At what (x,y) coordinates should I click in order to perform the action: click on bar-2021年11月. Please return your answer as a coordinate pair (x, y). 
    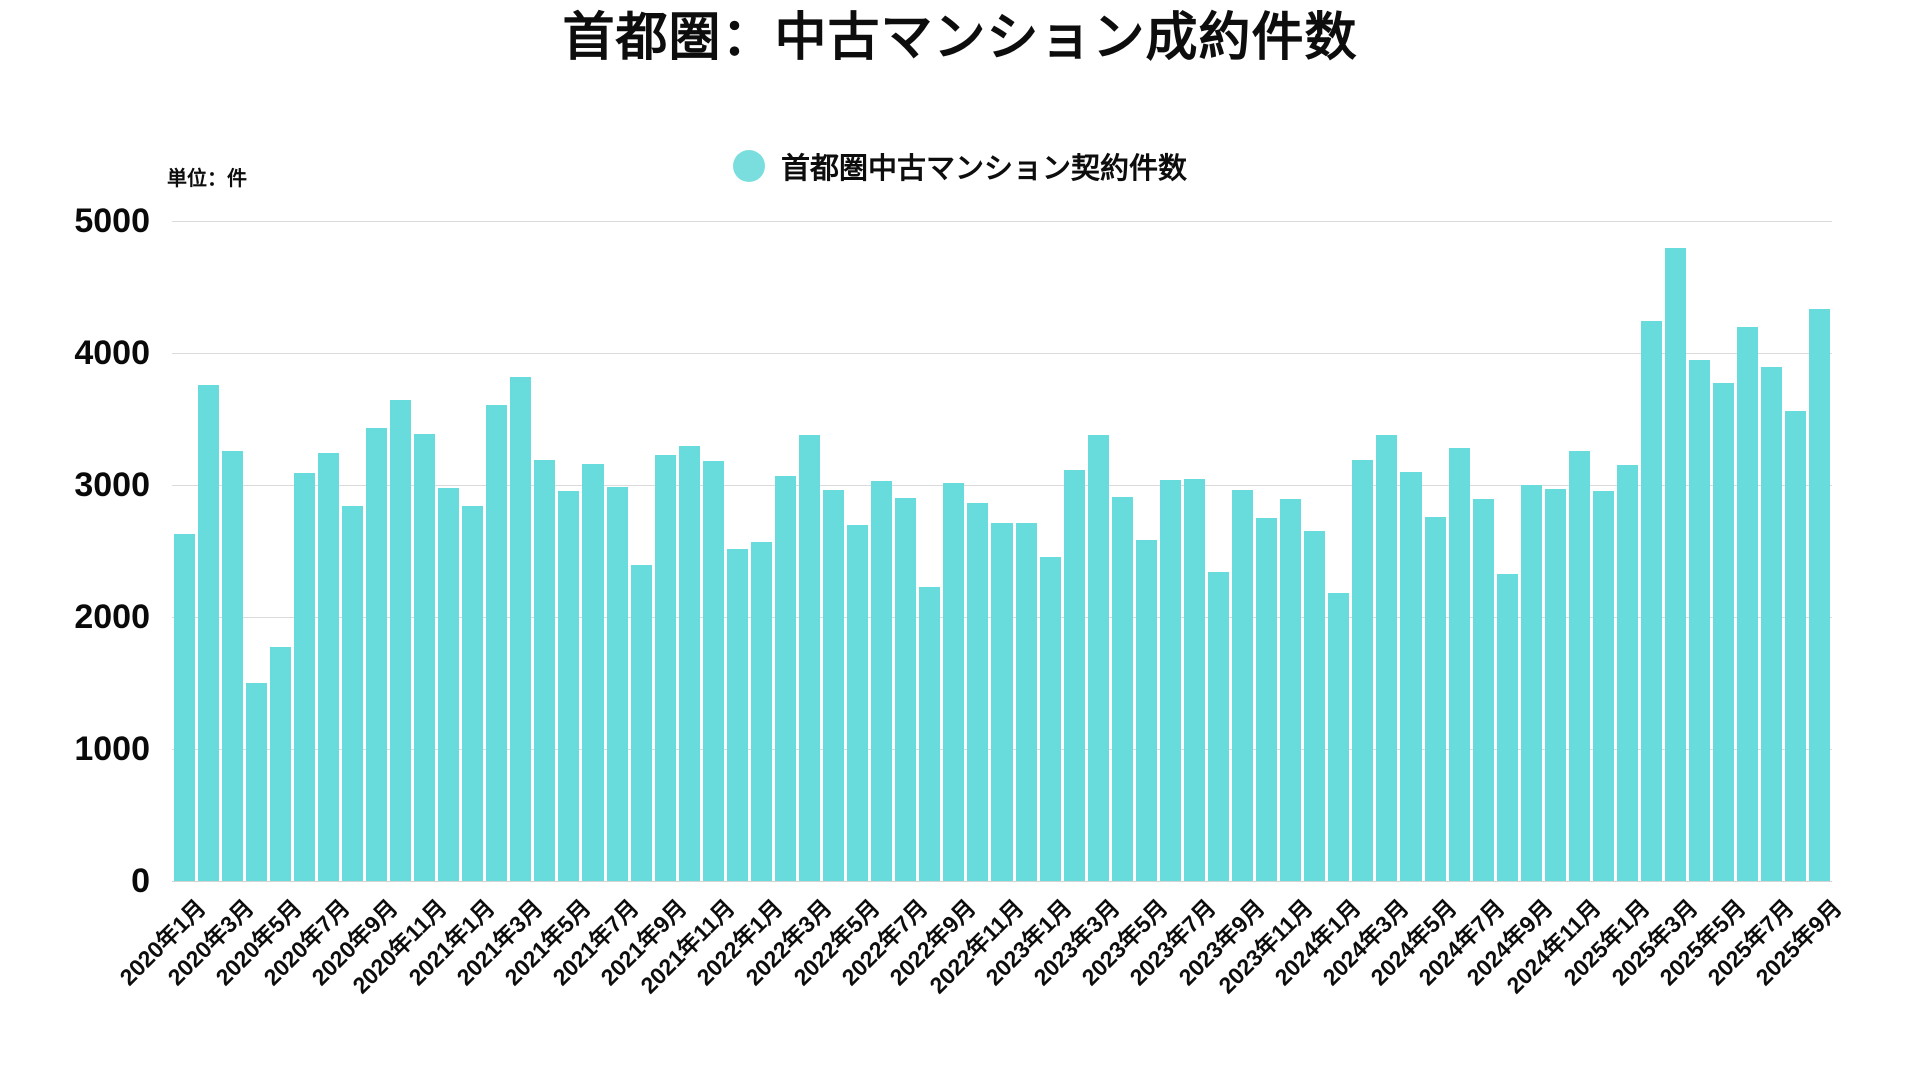
    Looking at the image, I should click on (713, 670).